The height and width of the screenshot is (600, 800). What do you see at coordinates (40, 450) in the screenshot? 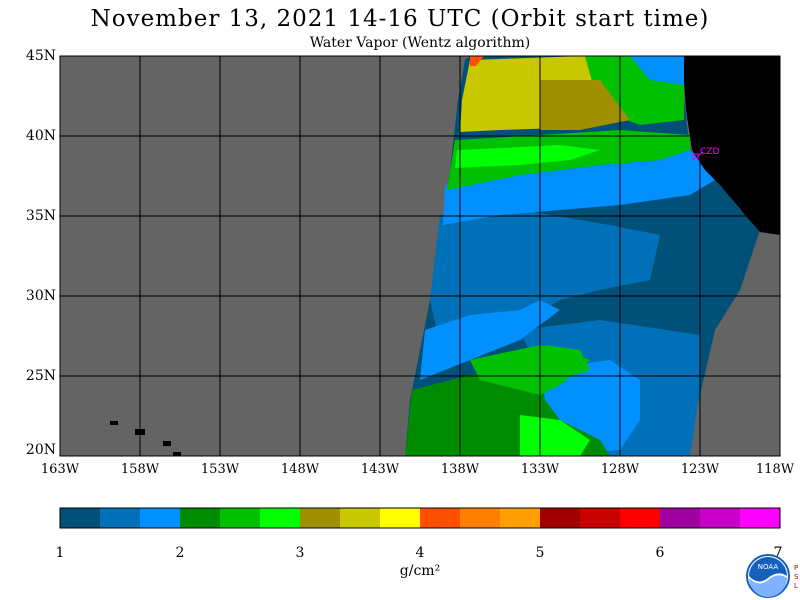
I see `lat-label-20n: 20N` at bounding box center [40, 450].